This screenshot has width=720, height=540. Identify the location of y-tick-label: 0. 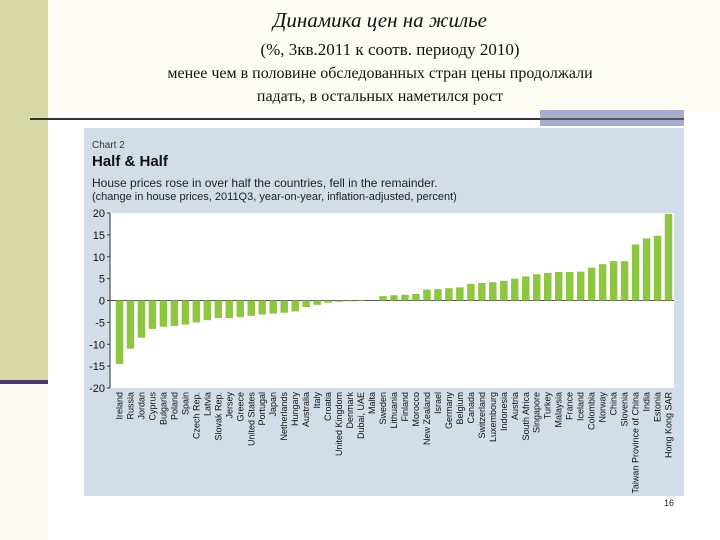
(102, 302).